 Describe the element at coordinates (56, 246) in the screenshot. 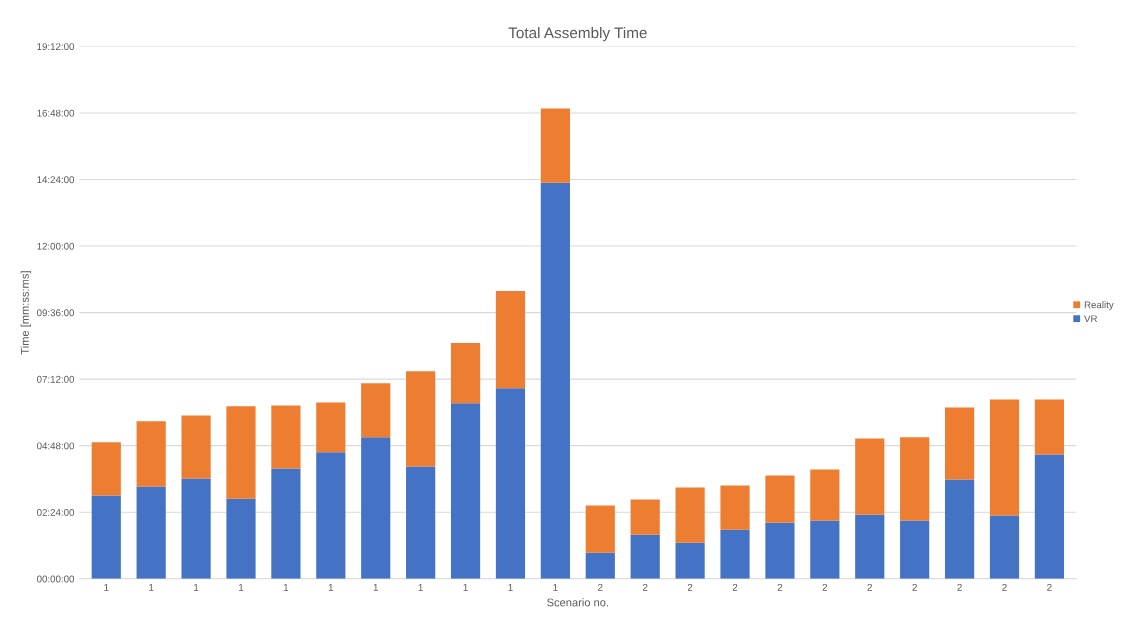

I see `y-tick-label: 12:00:00` at that location.